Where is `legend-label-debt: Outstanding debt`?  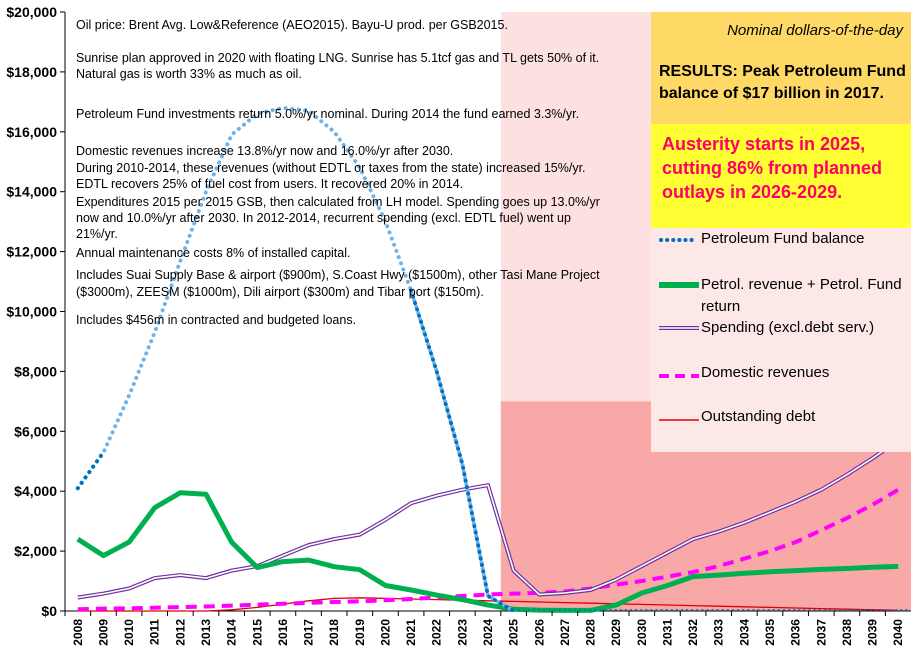
legend-label-debt: Outstanding debt is located at coordinates (758, 416).